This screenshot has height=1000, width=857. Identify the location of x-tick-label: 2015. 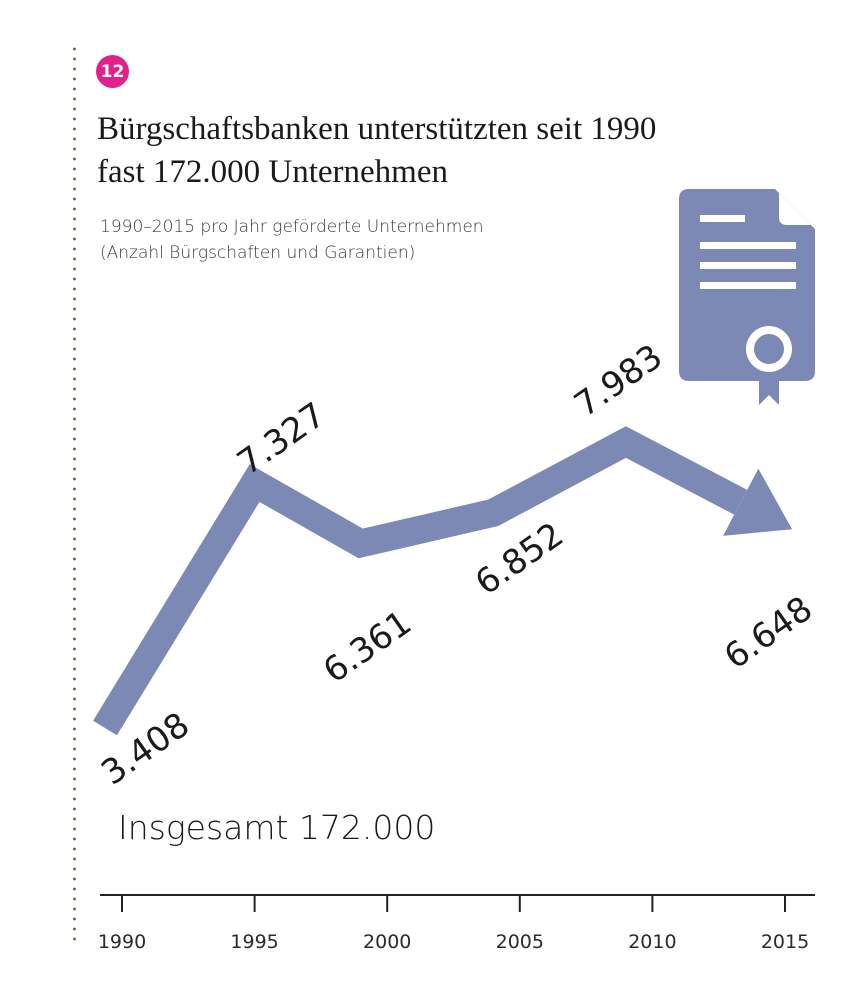
(785, 942).